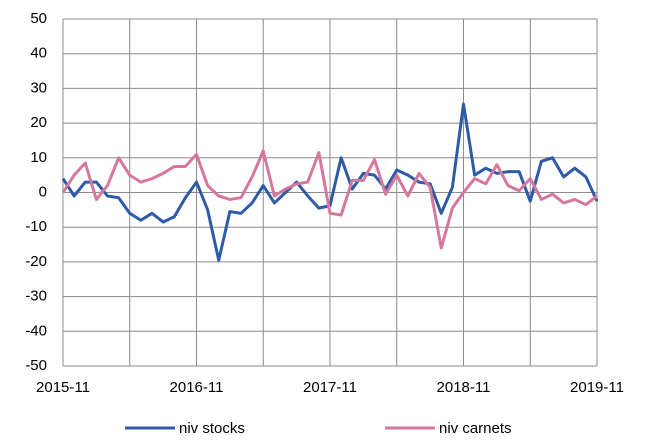  I want to click on legend-label: niv stocks, so click(212, 428).